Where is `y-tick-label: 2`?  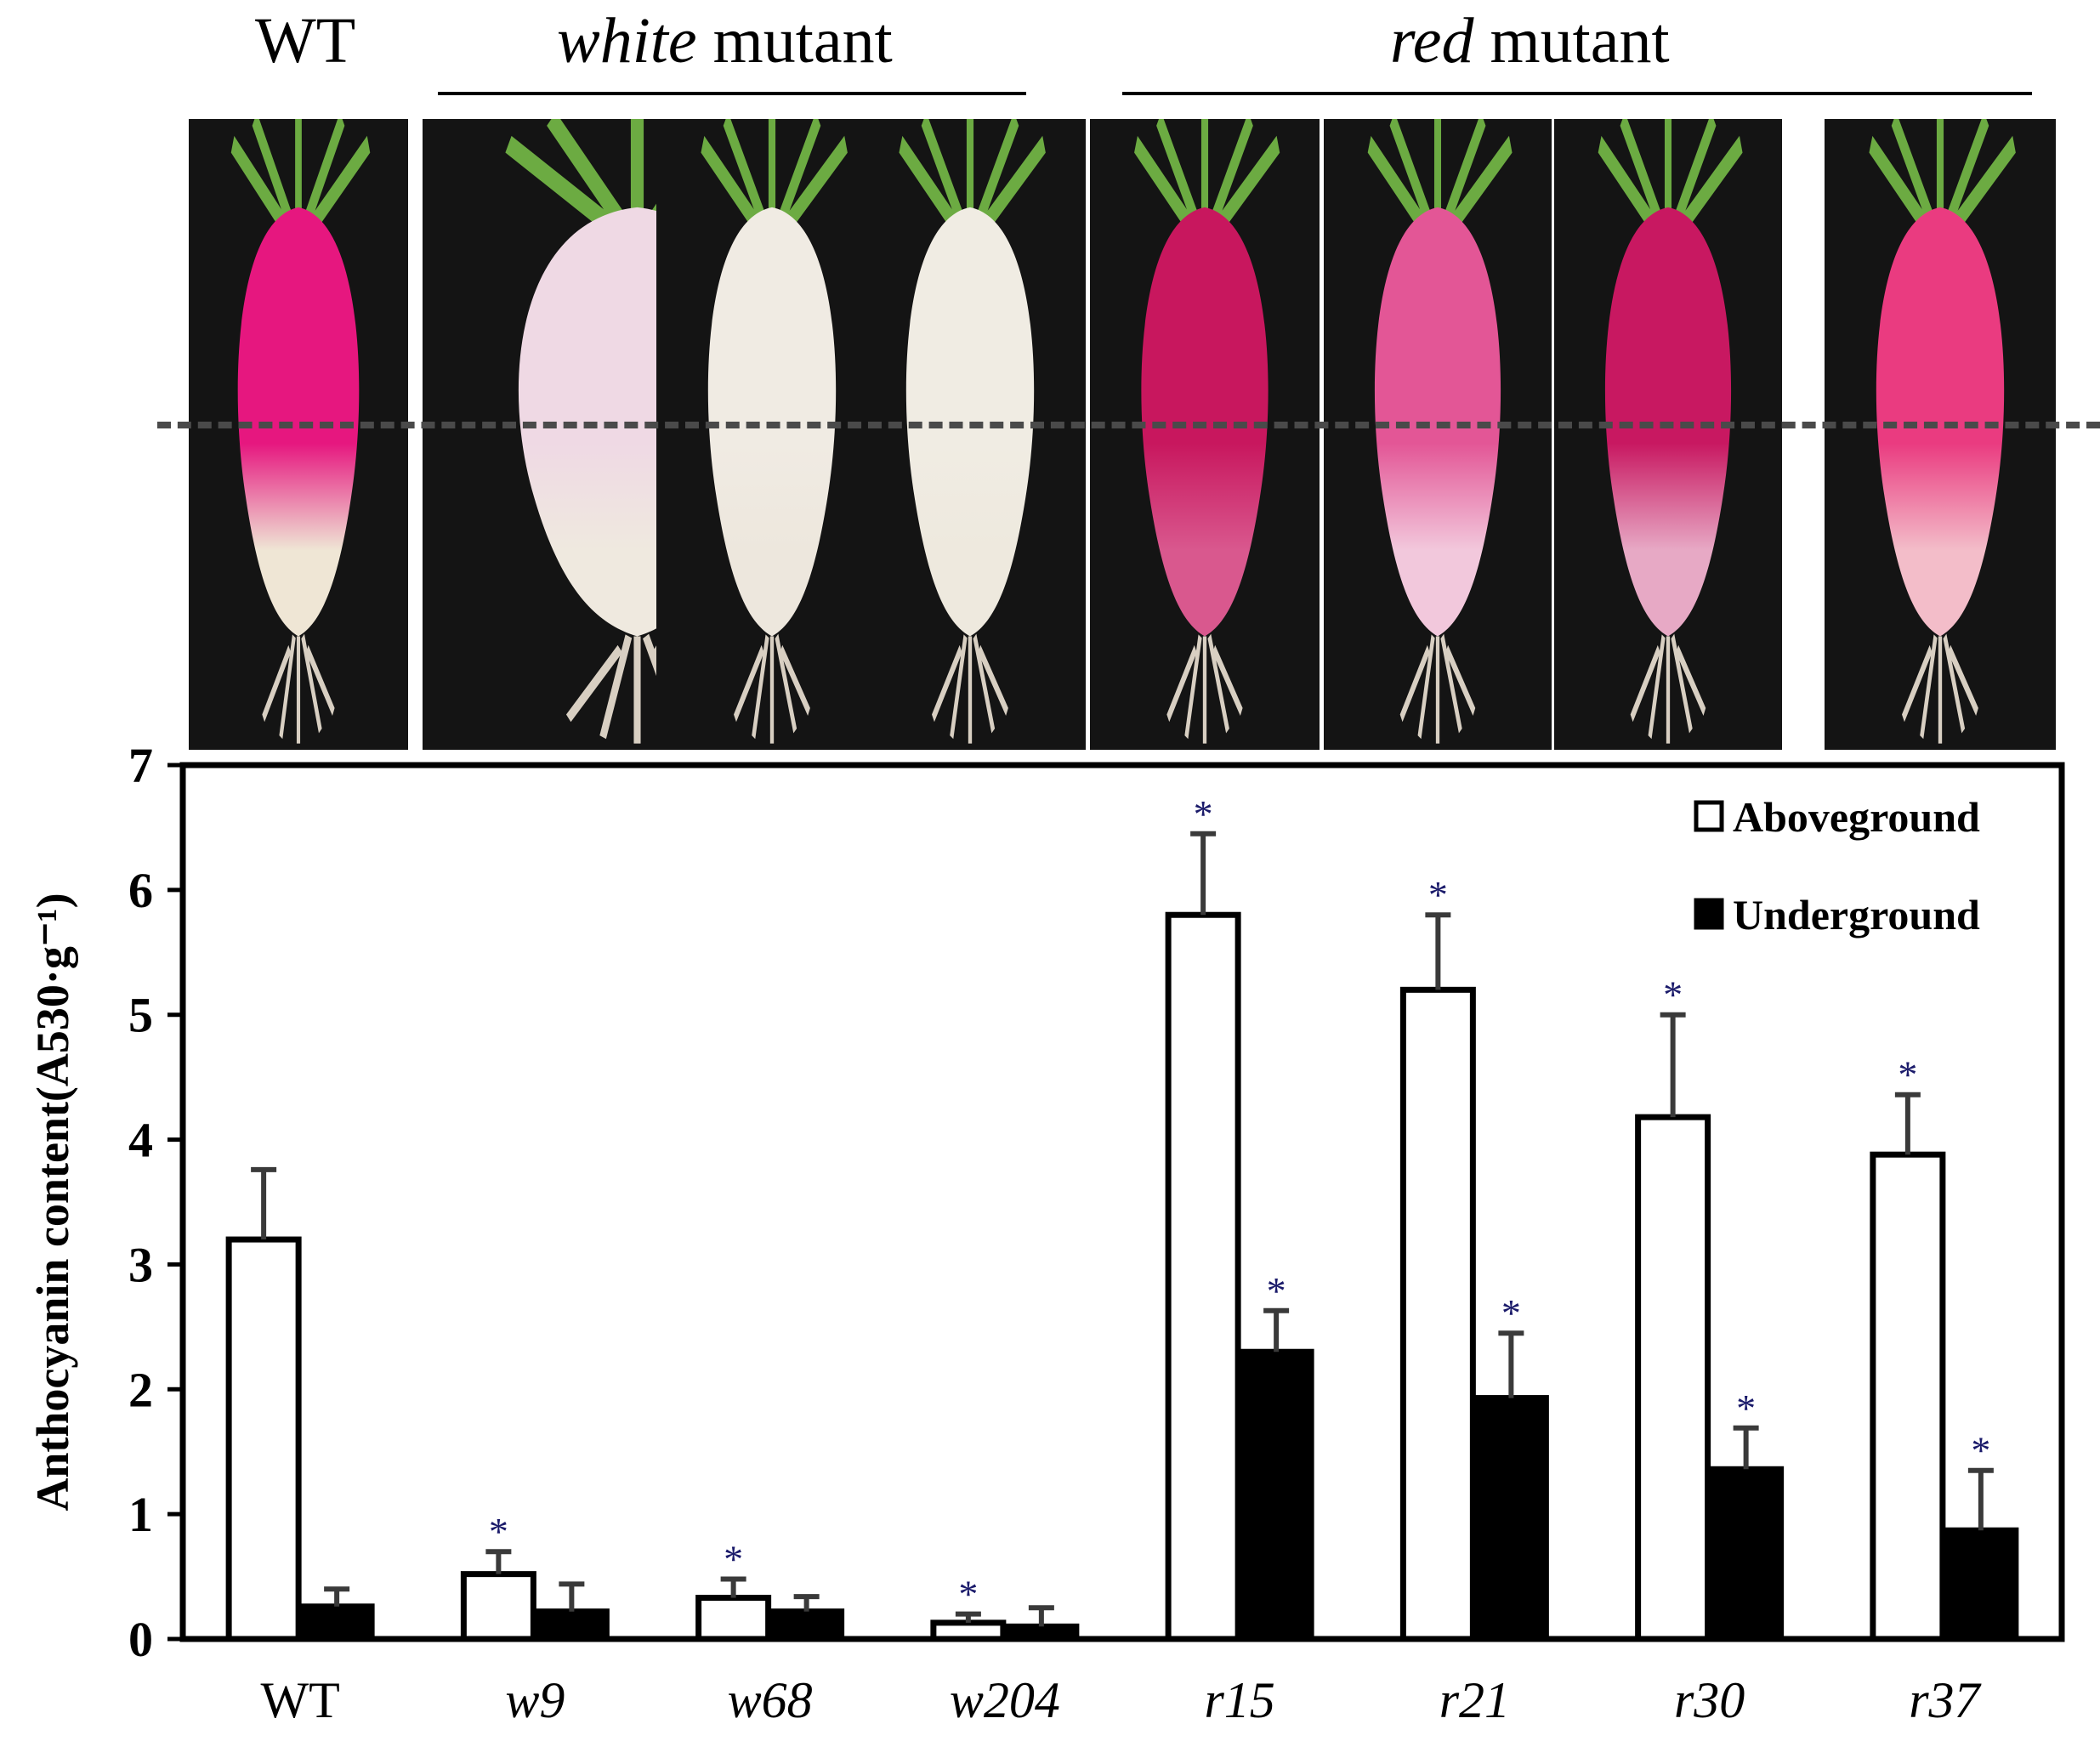
y-tick-label: 2 is located at coordinates (141, 1389).